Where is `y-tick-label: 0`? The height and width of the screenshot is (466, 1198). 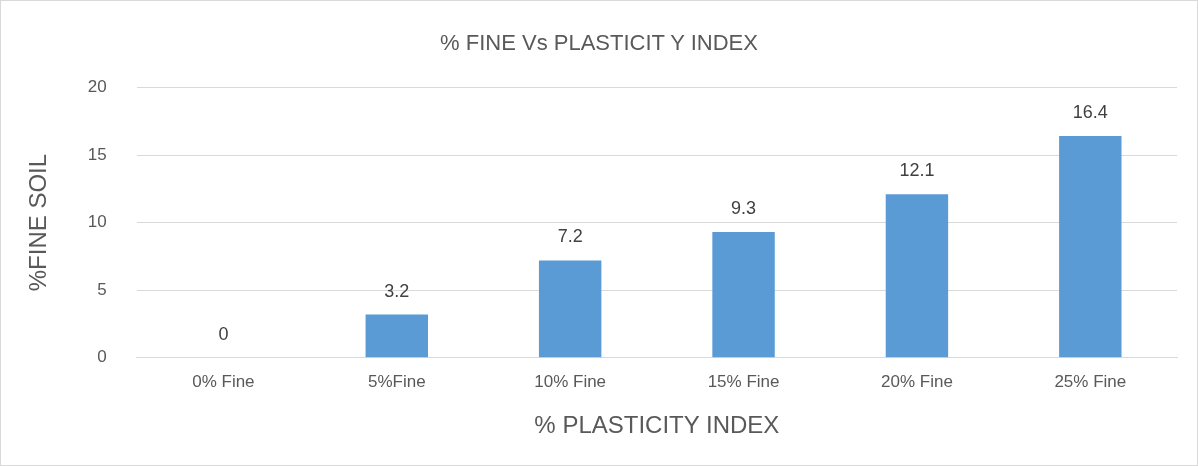 y-tick-label: 0 is located at coordinates (102, 357).